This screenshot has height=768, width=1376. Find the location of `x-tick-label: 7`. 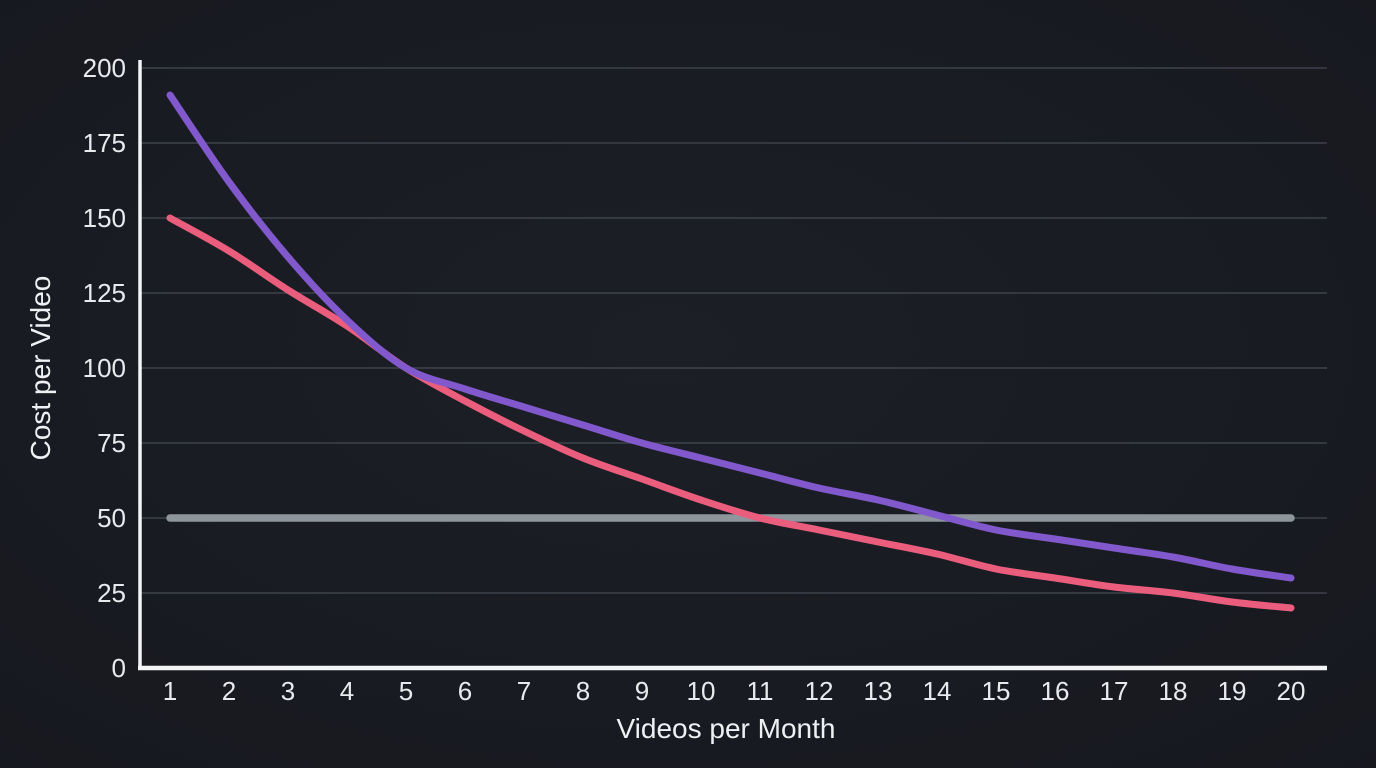

x-tick-label: 7 is located at coordinates (524, 691).